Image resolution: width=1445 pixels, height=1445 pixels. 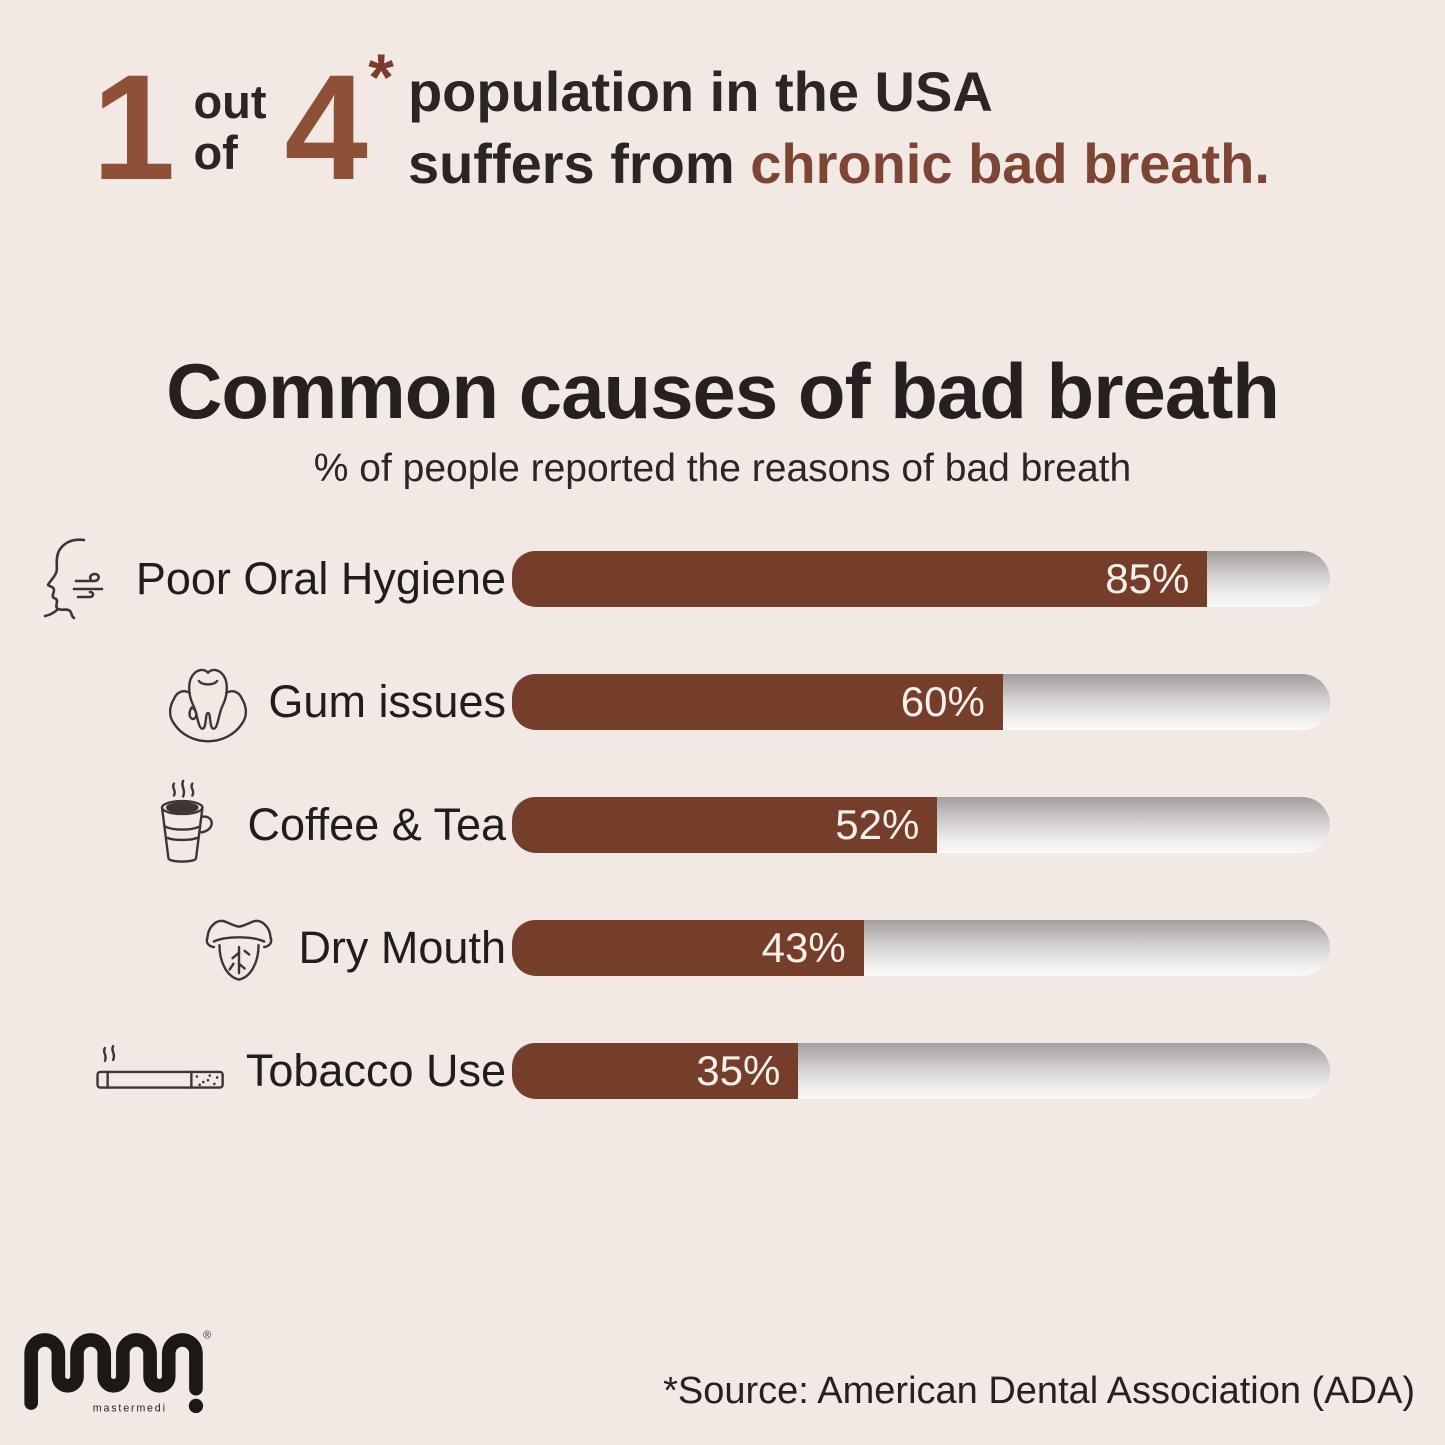 What do you see at coordinates (688, 947) in the screenshot?
I see `bar-fill: 43%` at bounding box center [688, 947].